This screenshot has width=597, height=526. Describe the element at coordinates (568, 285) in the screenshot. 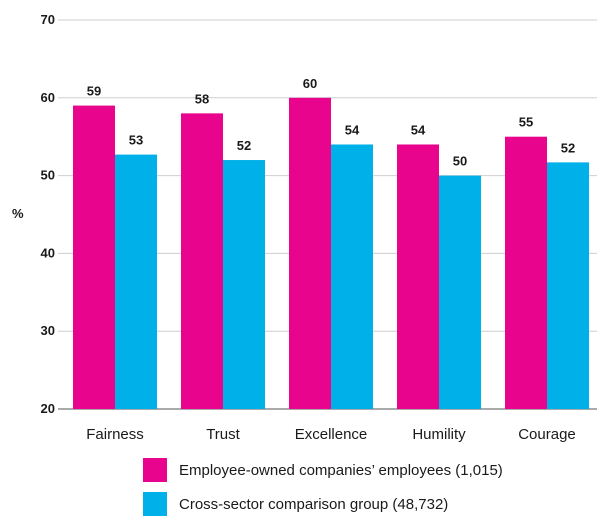

I see `bar-cross-sector-courage` at that location.